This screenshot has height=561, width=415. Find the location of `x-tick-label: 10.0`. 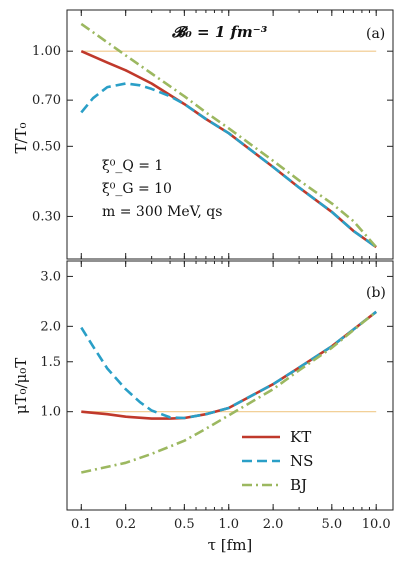

x-tick-label: 10.0 is located at coordinates (376, 524).